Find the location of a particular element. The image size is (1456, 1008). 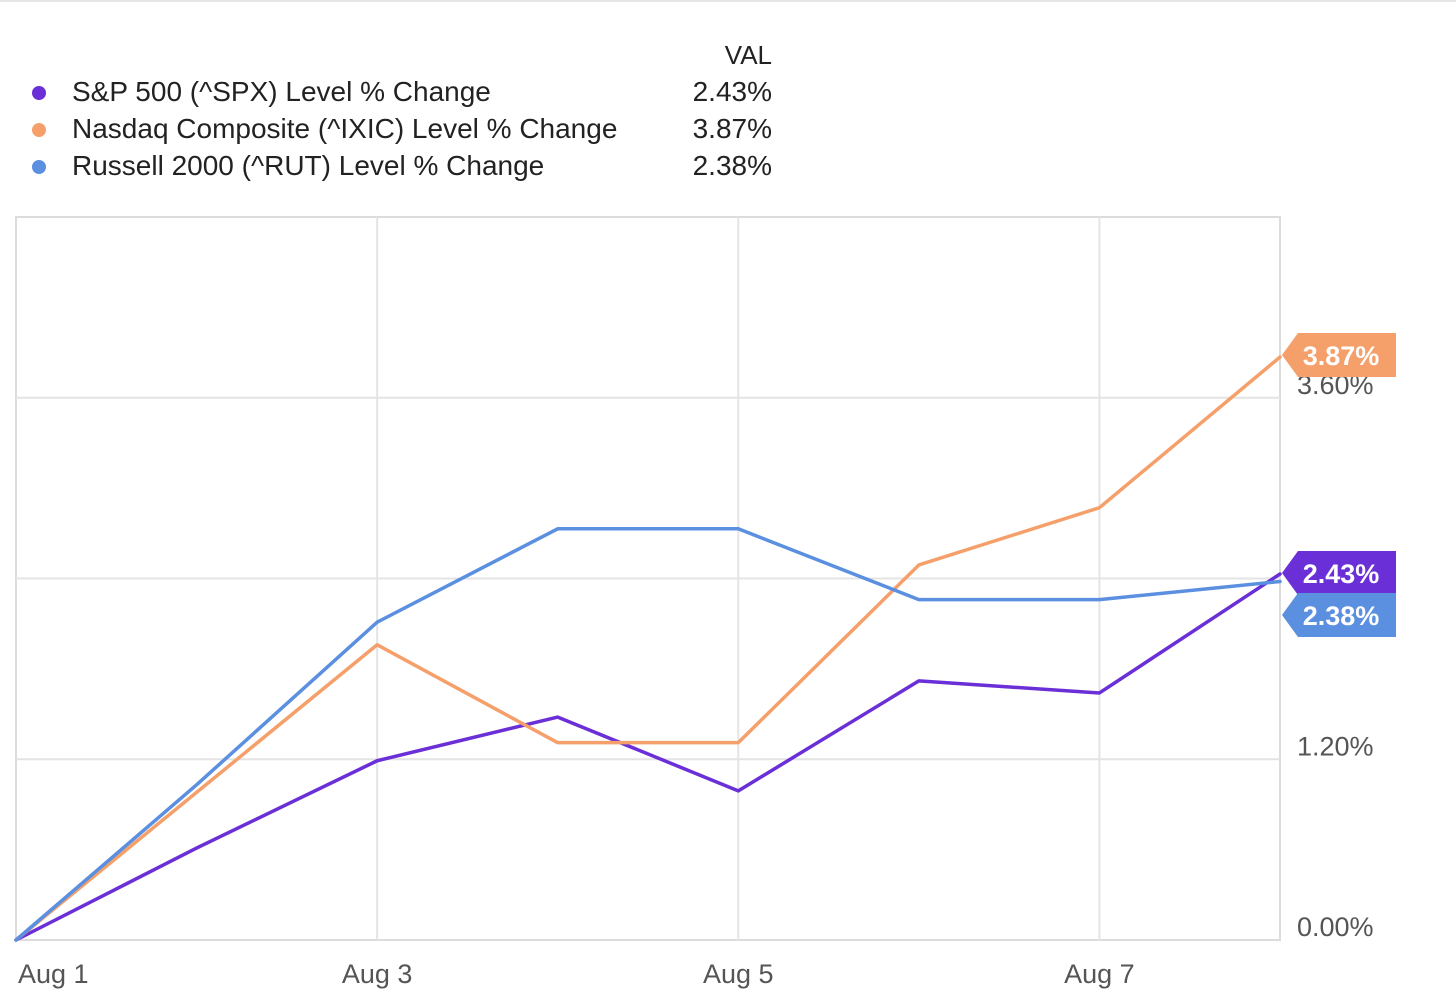

legend-label: Russell 2000 (^RUT) Level % Change is located at coordinates (308, 165).